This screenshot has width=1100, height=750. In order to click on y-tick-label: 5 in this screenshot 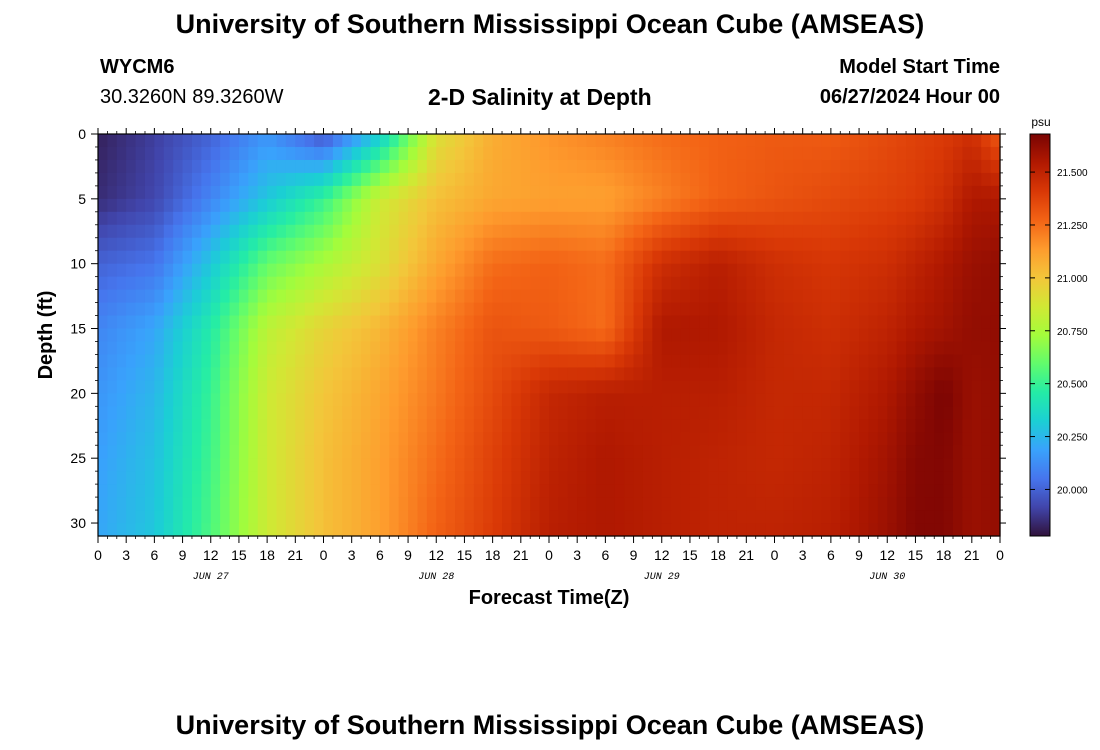, I will do `click(82, 199)`.